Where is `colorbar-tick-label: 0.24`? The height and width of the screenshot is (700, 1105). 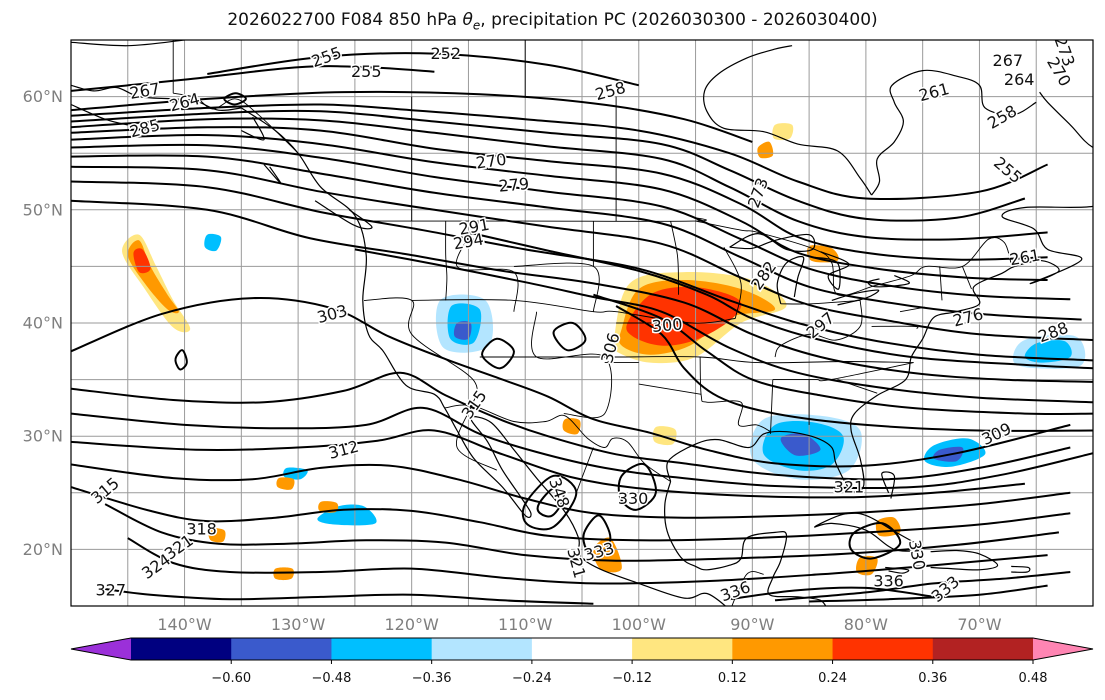 colorbar-tick-label: 0.24 is located at coordinates (832, 678).